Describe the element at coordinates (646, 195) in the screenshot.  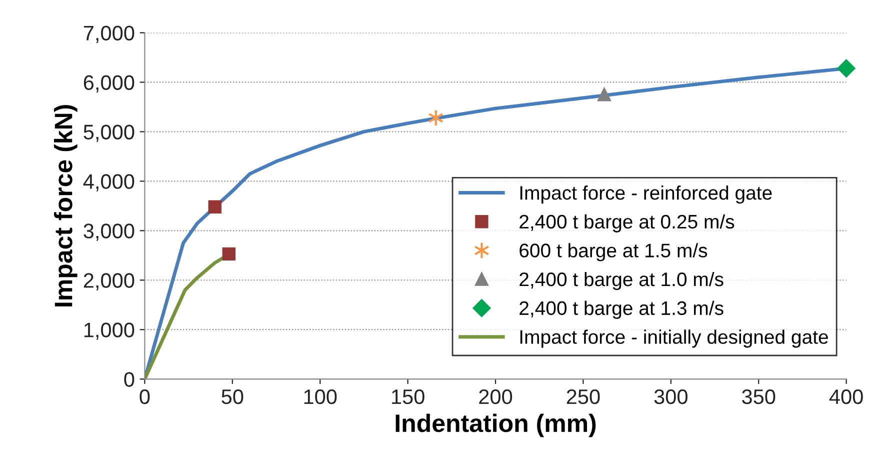
I see `legend-label: Impact force - reinforced gate` at that location.